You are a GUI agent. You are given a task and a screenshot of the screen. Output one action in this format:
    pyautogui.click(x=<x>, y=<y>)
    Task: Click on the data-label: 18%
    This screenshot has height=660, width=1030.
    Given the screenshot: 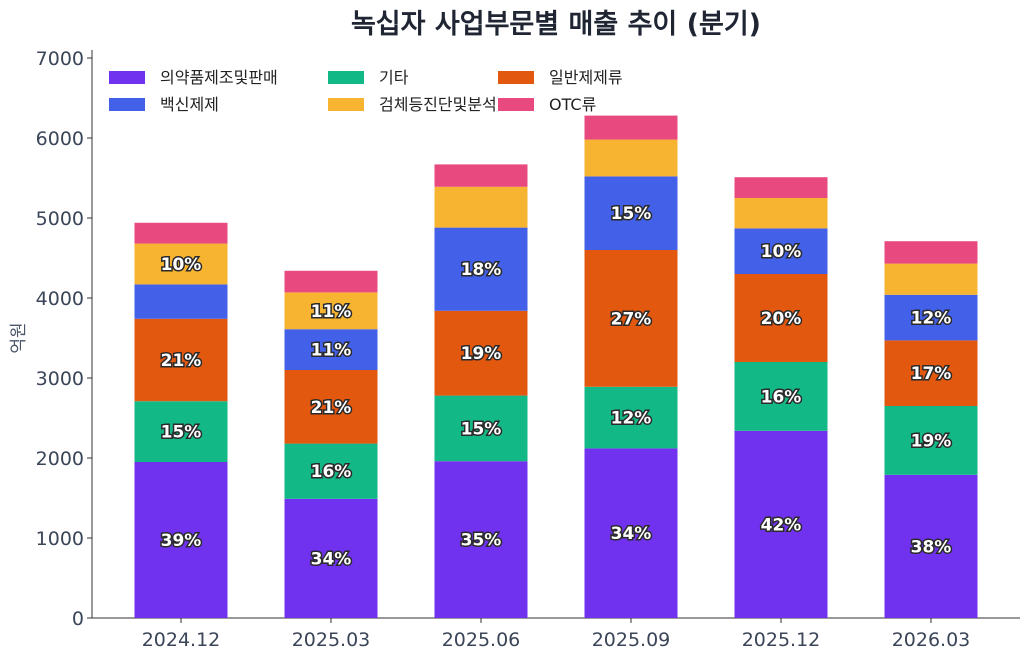 What is the action you would take?
    pyautogui.click(x=481, y=270)
    